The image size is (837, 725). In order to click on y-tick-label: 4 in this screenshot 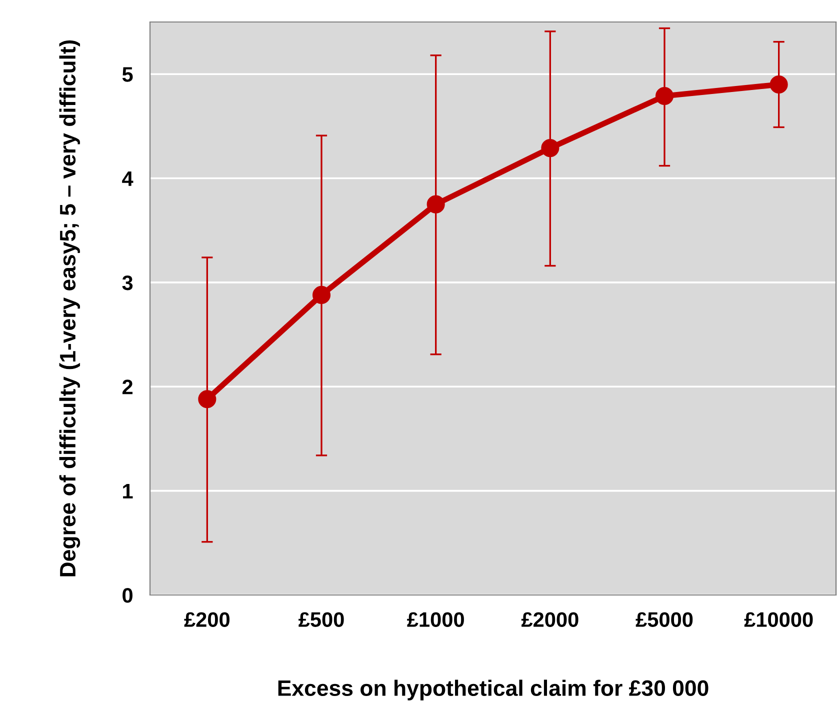, I will do `click(128, 178)`.